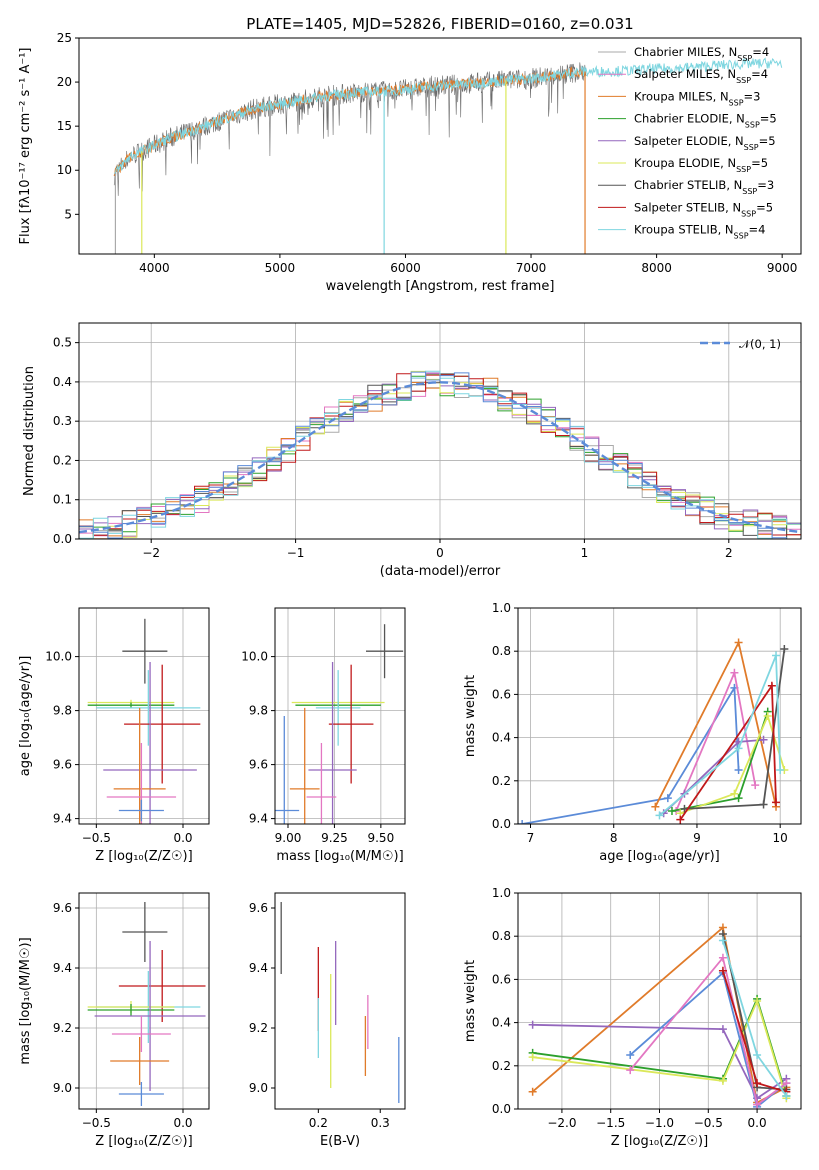 This screenshot has height=1170, width=819. I want to click on weight_vs_age-ylabel: mass weight, so click(470, 716).